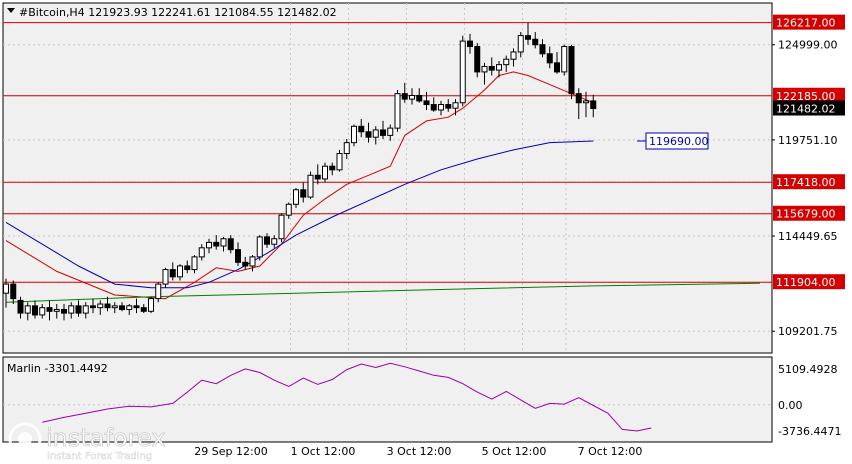 This screenshot has height=464, width=852. What do you see at coordinates (679, 141) in the screenshot?
I see `annotation-label: 119690.00` at bounding box center [679, 141].